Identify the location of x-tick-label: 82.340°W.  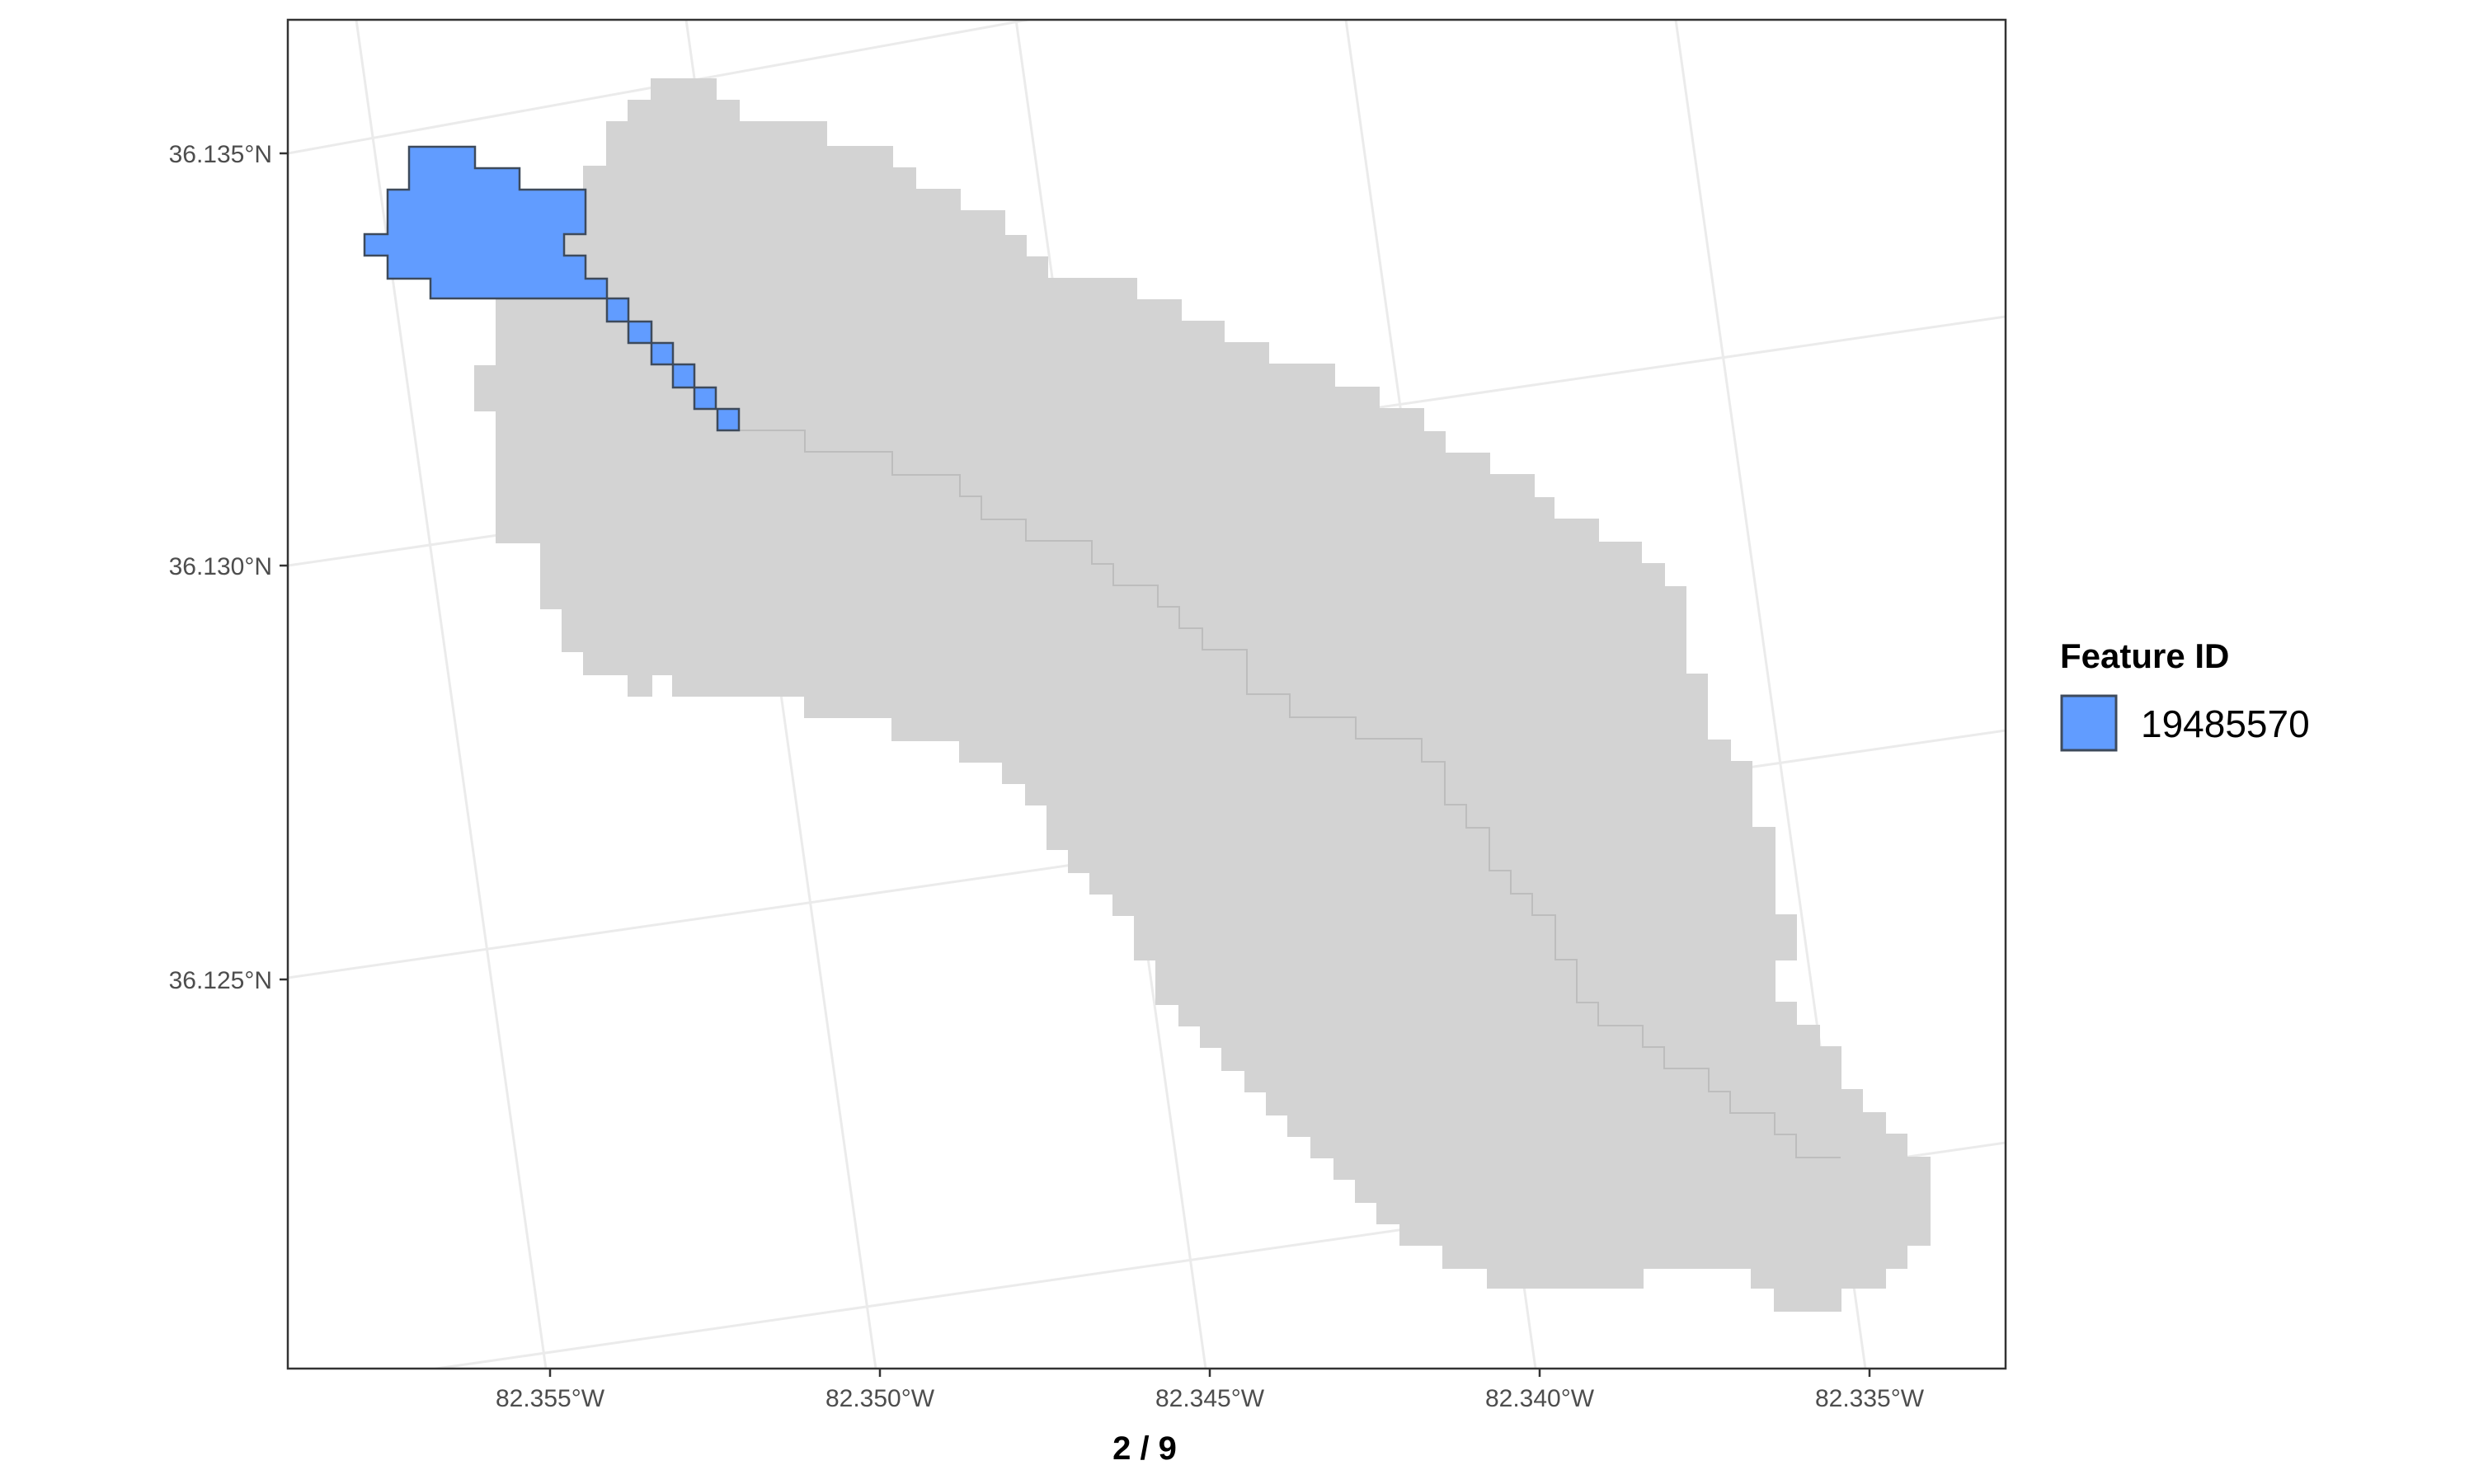
(1540, 1398).